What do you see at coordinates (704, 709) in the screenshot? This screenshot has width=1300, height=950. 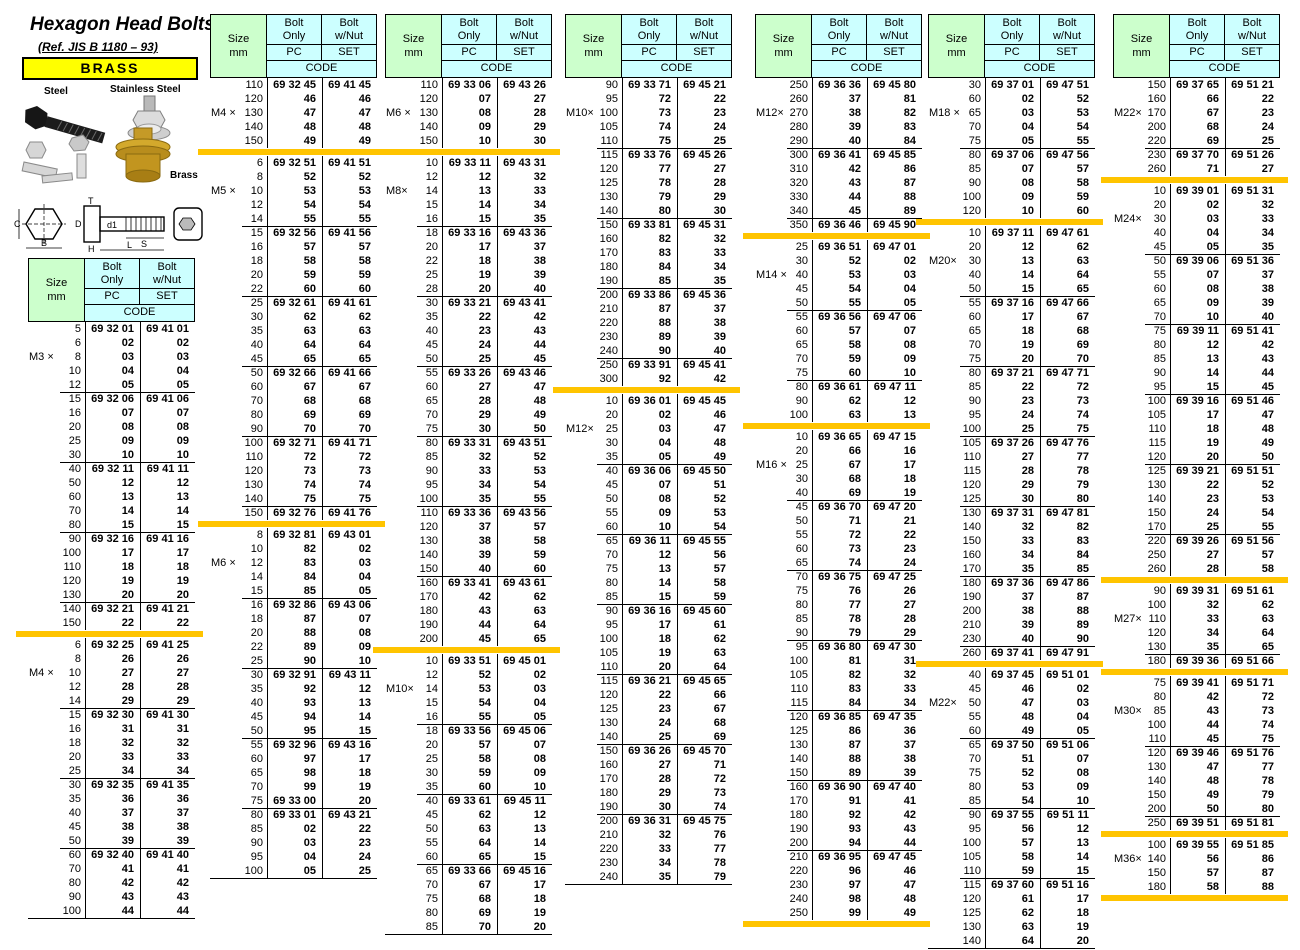 I see `set-code: 67` at bounding box center [704, 709].